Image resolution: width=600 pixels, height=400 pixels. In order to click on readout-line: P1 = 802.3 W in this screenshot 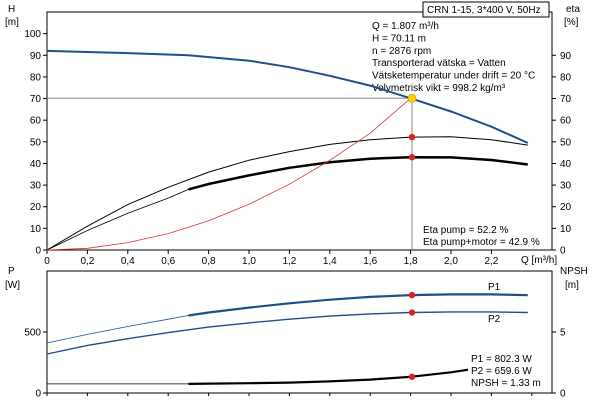, I will do `click(501, 359)`.